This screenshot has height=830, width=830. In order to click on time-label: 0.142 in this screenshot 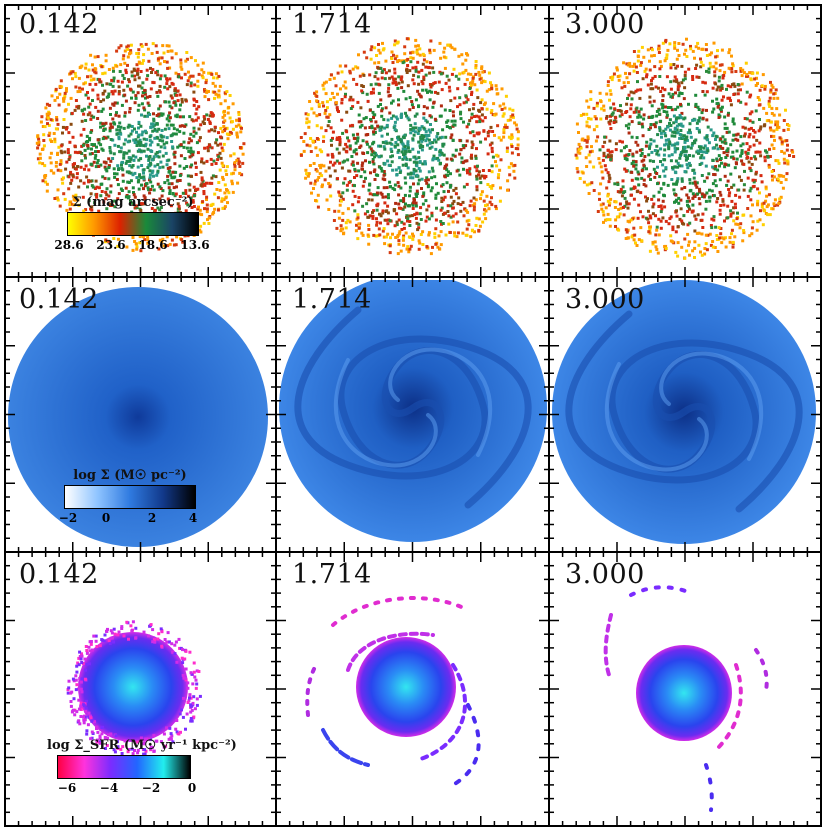, I will do `click(59, 574)`.